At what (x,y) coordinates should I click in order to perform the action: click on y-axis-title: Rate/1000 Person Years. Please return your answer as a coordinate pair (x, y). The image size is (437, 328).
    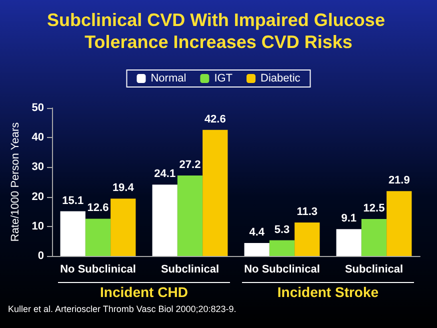
    Looking at the image, I should click on (15, 182).